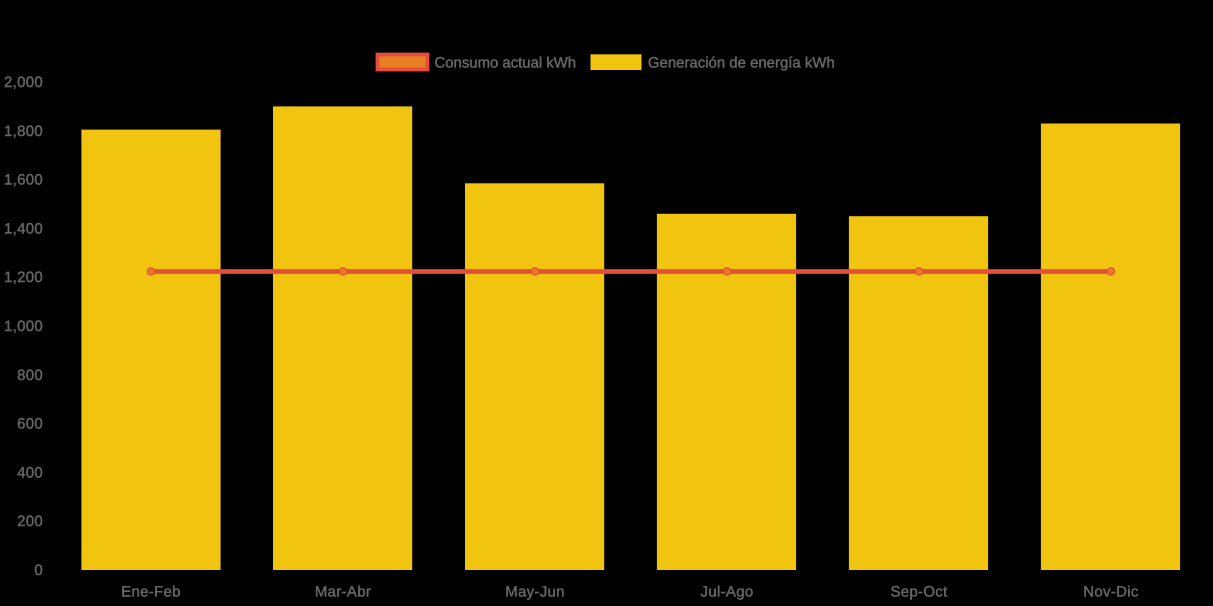  What do you see at coordinates (23, 82) in the screenshot?
I see `svg-text: 2,000` at bounding box center [23, 82].